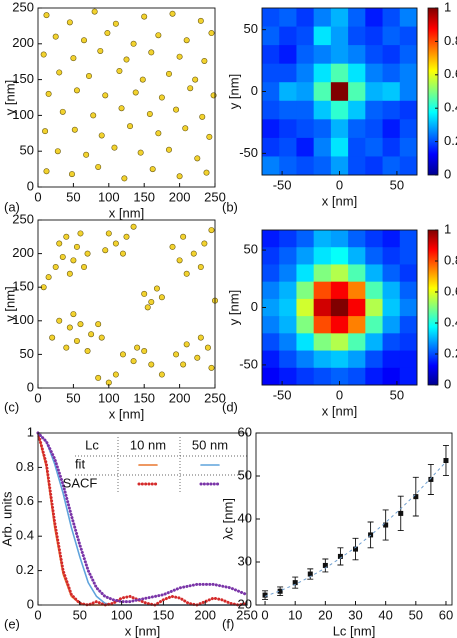 The height and width of the screenshot is (638, 457). Describe the element at coordinates (12, 623) in the screenshot. I see `panel-label: (e)` at that location.